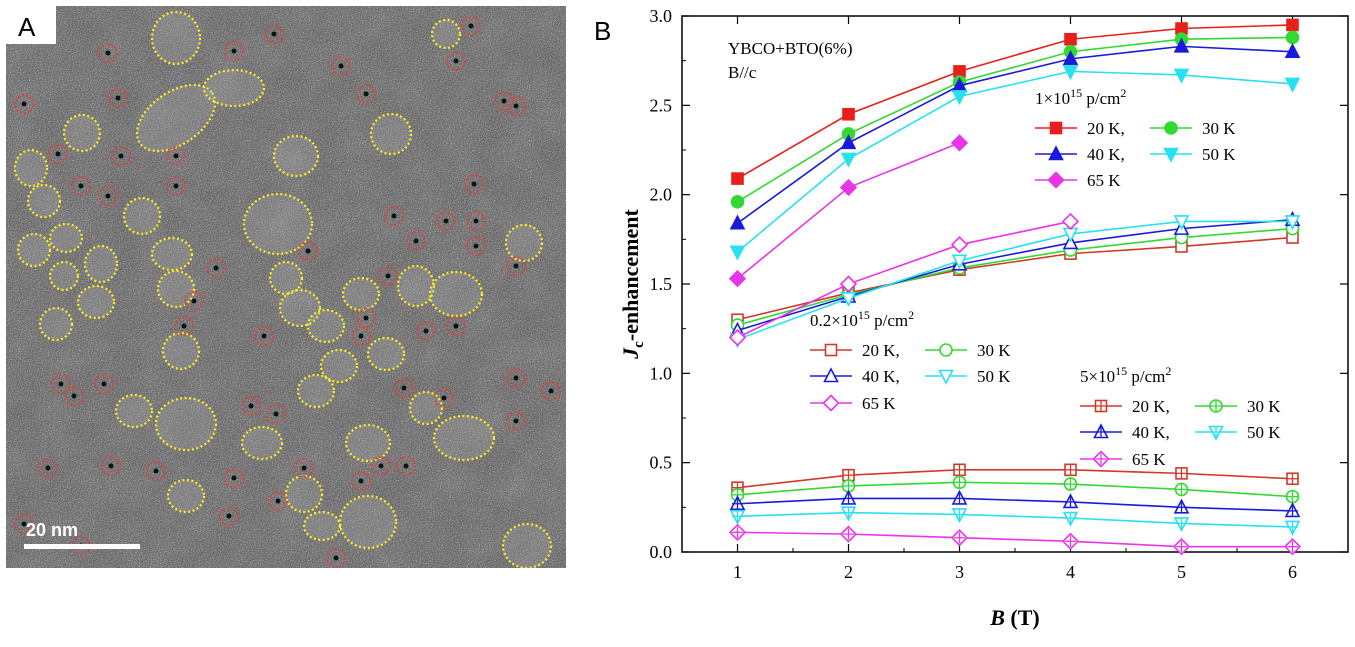 The image size is (1355, 647). I want to click on legend-title-g2: 5×1015 p/cm2, so click(1125, 375).